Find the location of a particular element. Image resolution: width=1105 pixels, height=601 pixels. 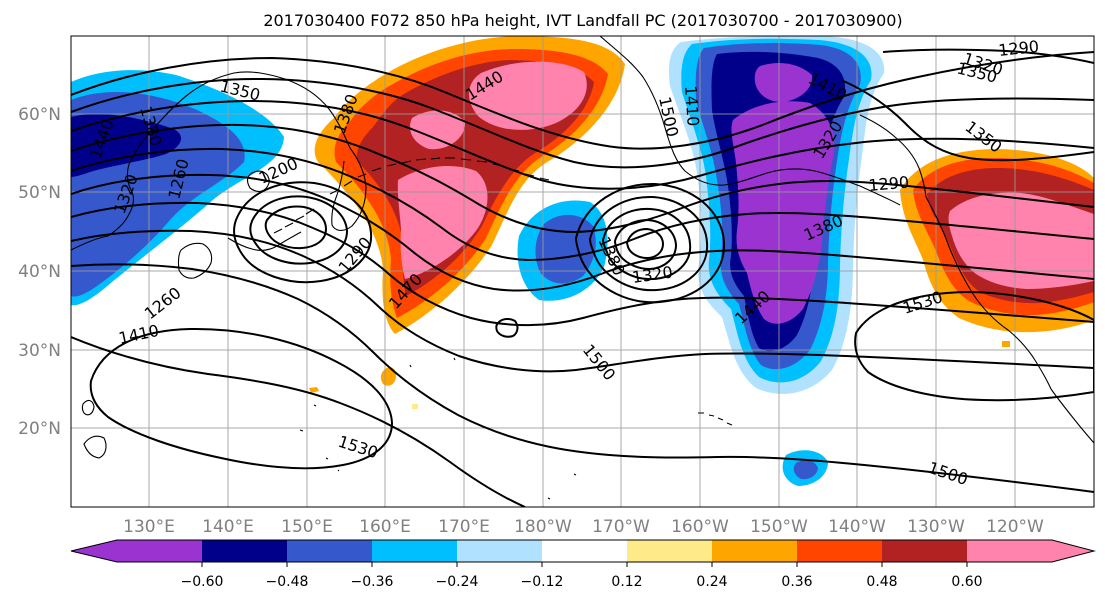

asia-coastline-main is located at coordinates (211, 161).